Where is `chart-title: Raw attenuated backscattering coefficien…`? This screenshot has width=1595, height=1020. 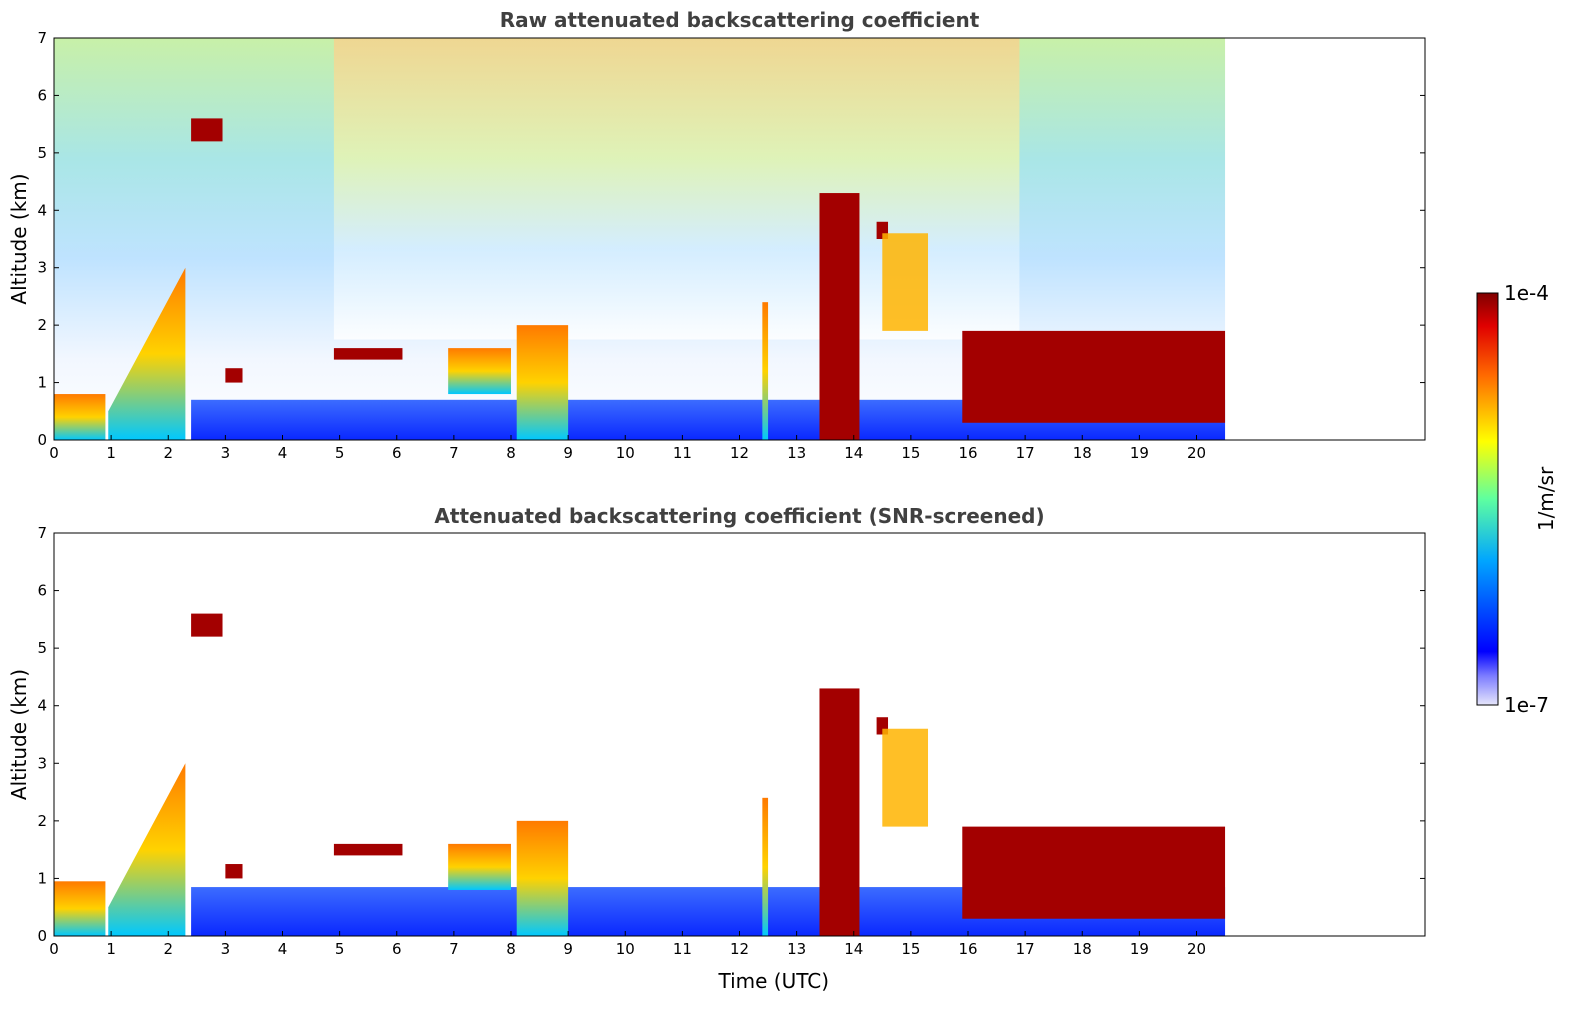 chart-title: Raw attenuated backscattering coefficien… is located at coordinates (740, 20).